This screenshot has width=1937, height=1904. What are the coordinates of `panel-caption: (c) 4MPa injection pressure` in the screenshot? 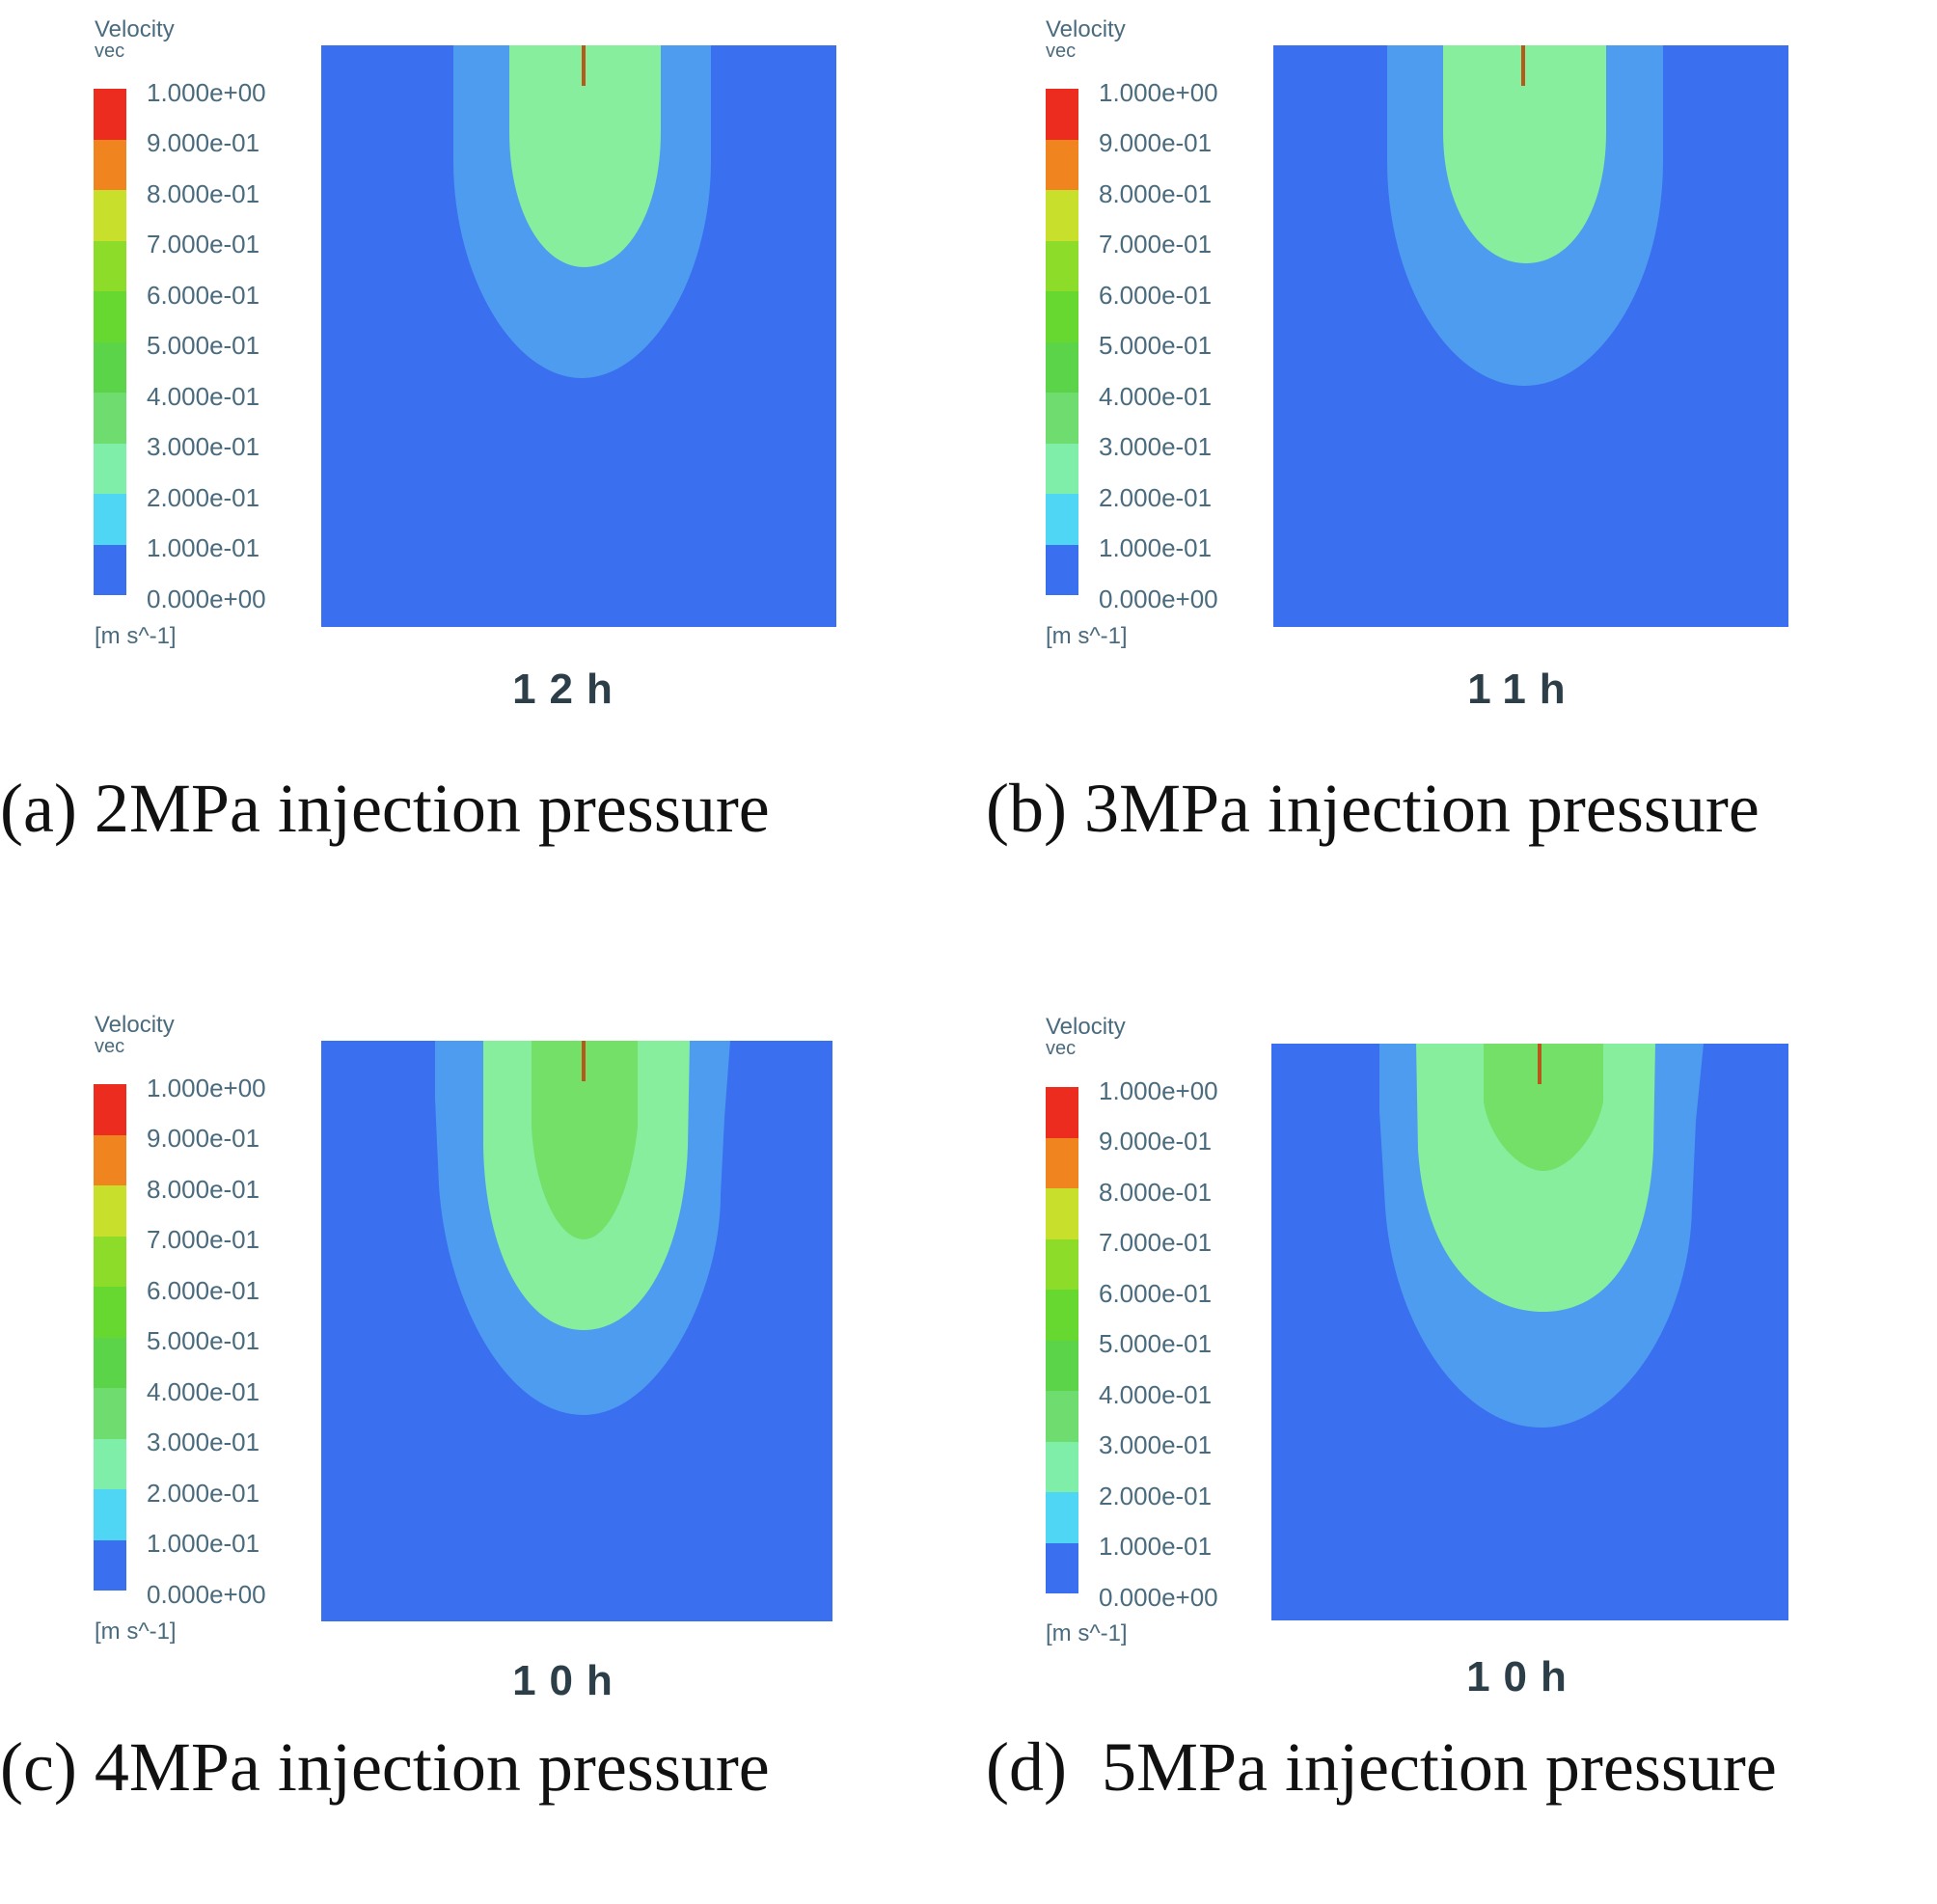 It's located at (385, 1767).